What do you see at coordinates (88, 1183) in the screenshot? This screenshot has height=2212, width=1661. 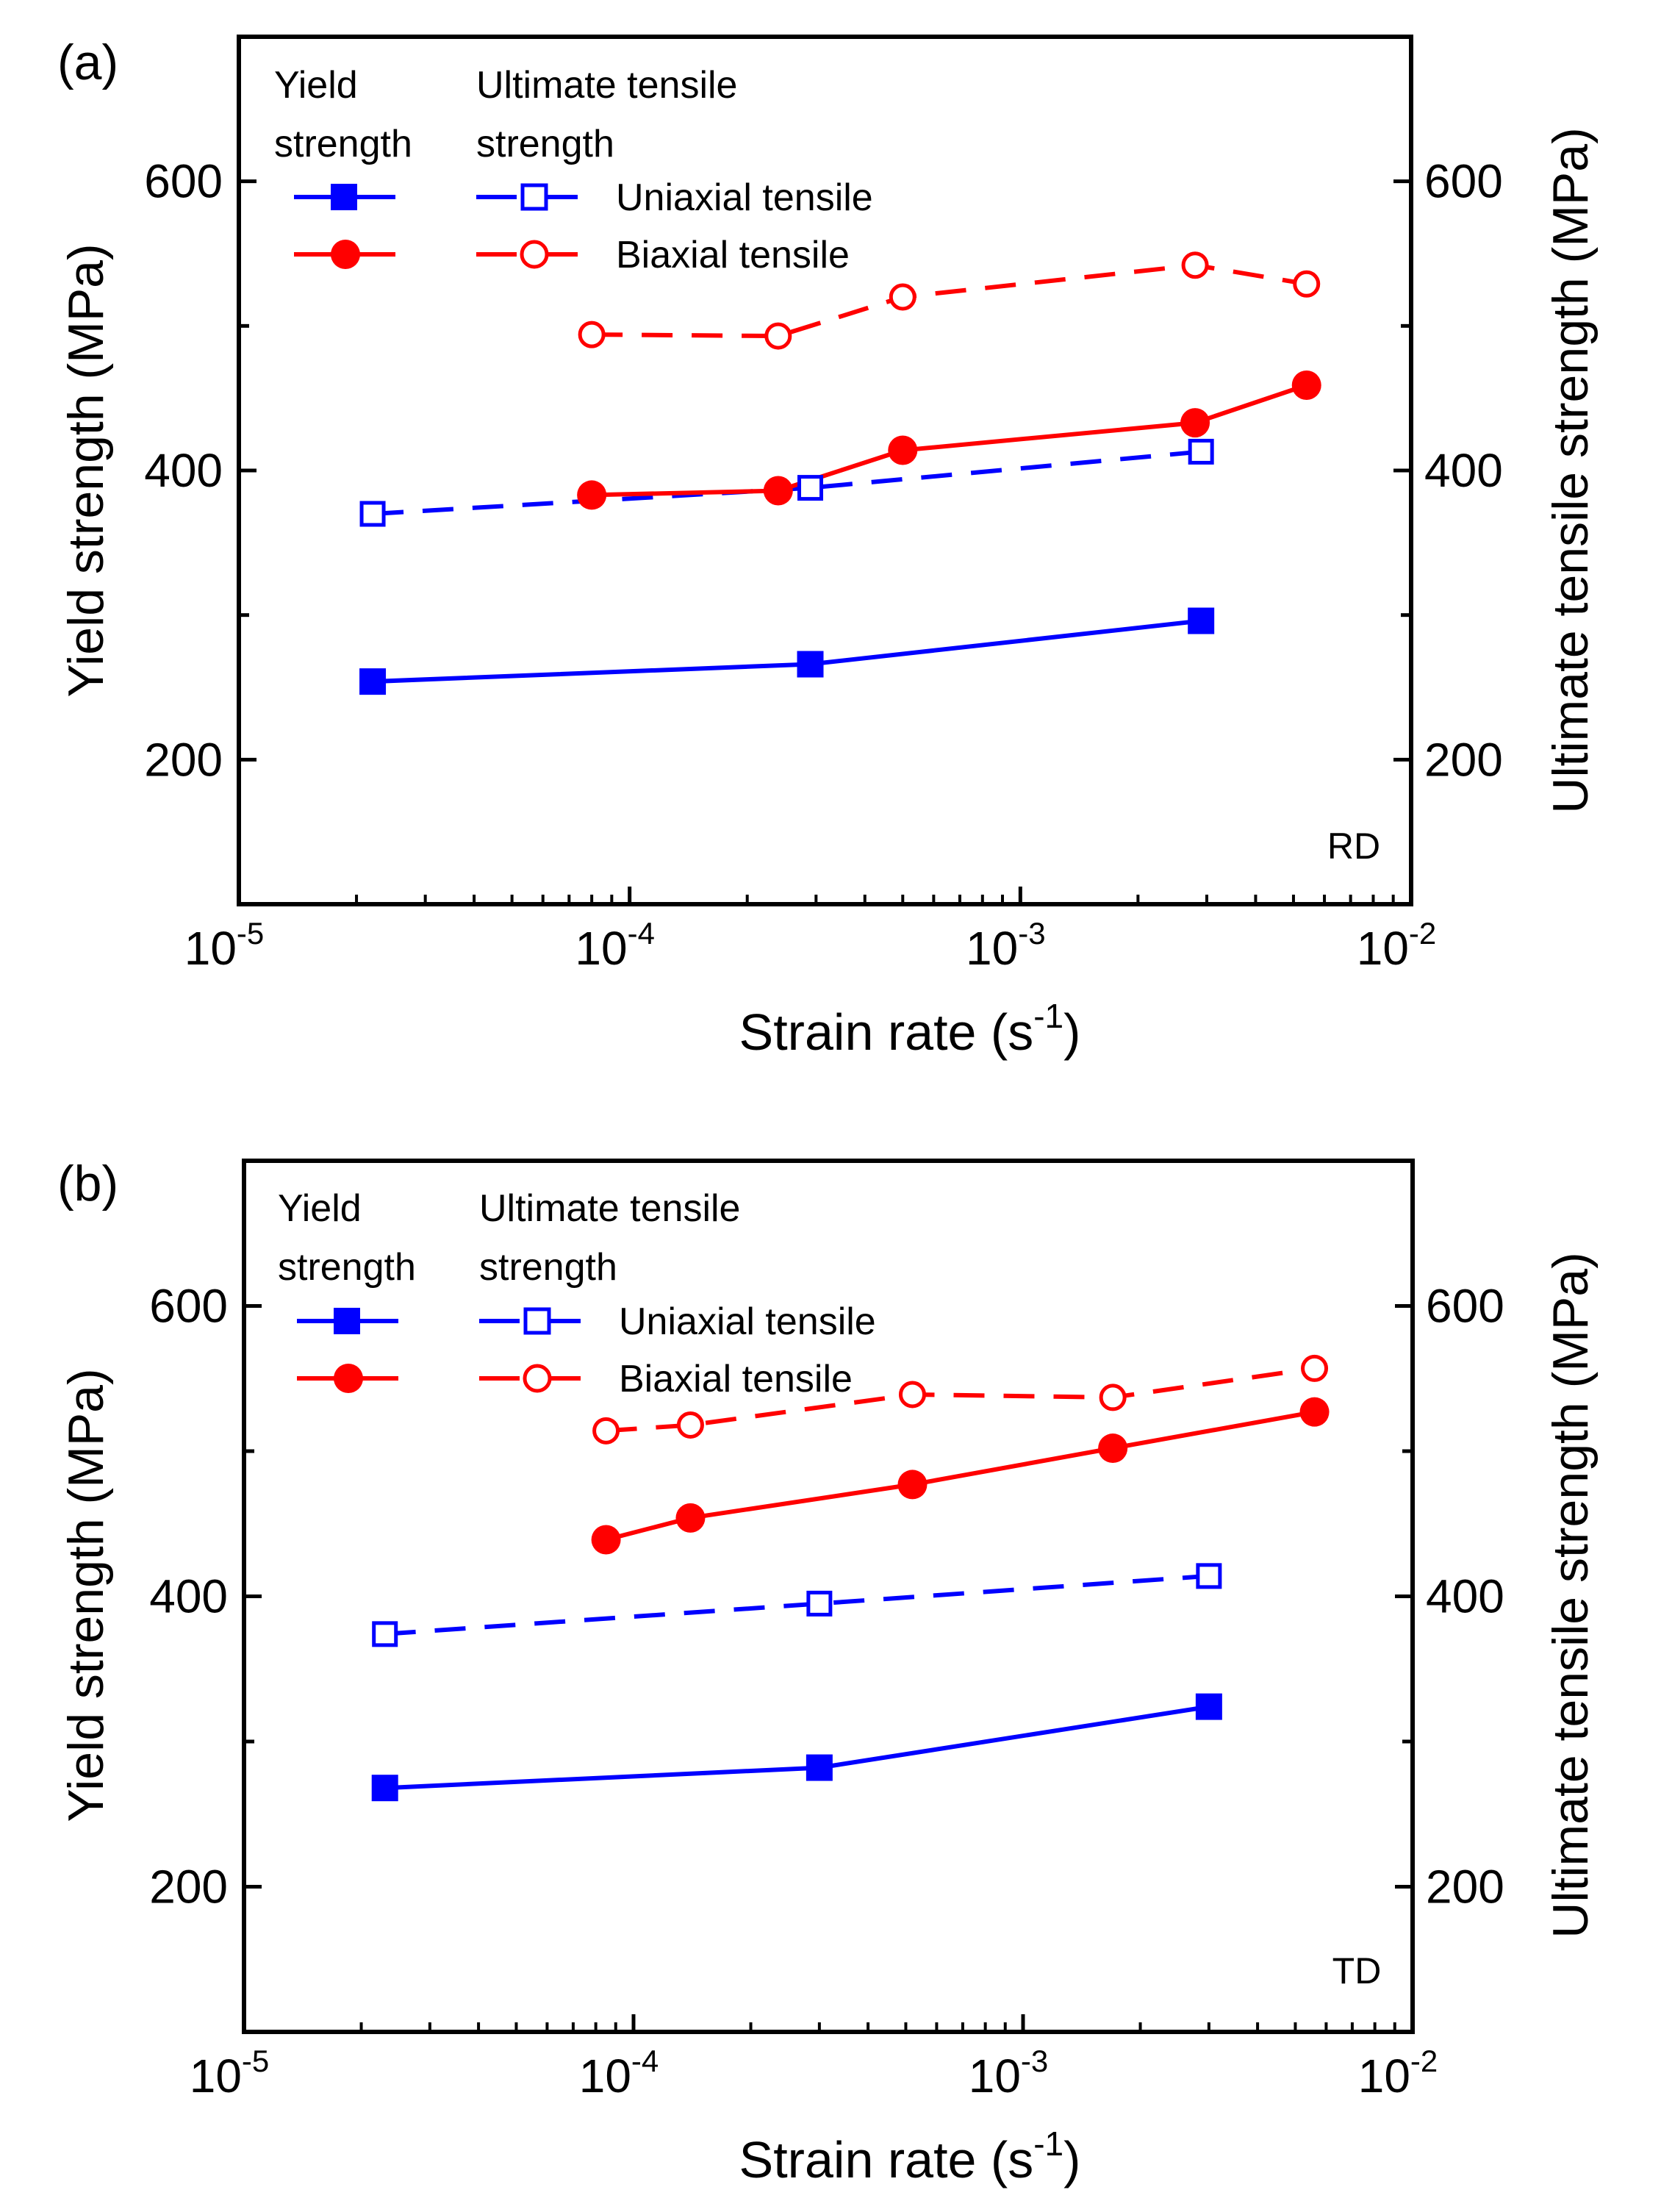 I see `panel-label: (b)` at bounding box center [88, 1183].